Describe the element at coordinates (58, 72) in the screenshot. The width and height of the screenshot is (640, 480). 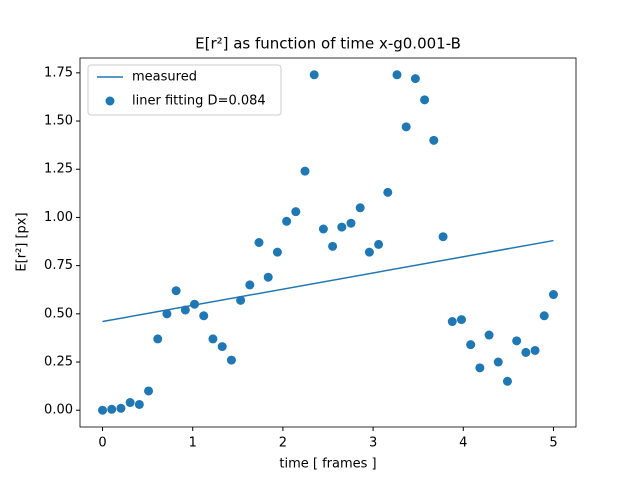
I see `y-tick-label: 1.75` at that location.